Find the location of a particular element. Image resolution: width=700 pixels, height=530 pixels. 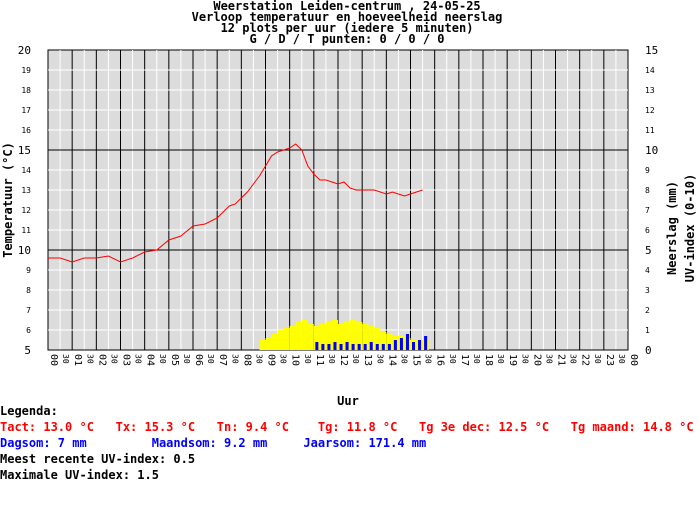

x-tick-label: 11 is located at coordinates (319, 360).